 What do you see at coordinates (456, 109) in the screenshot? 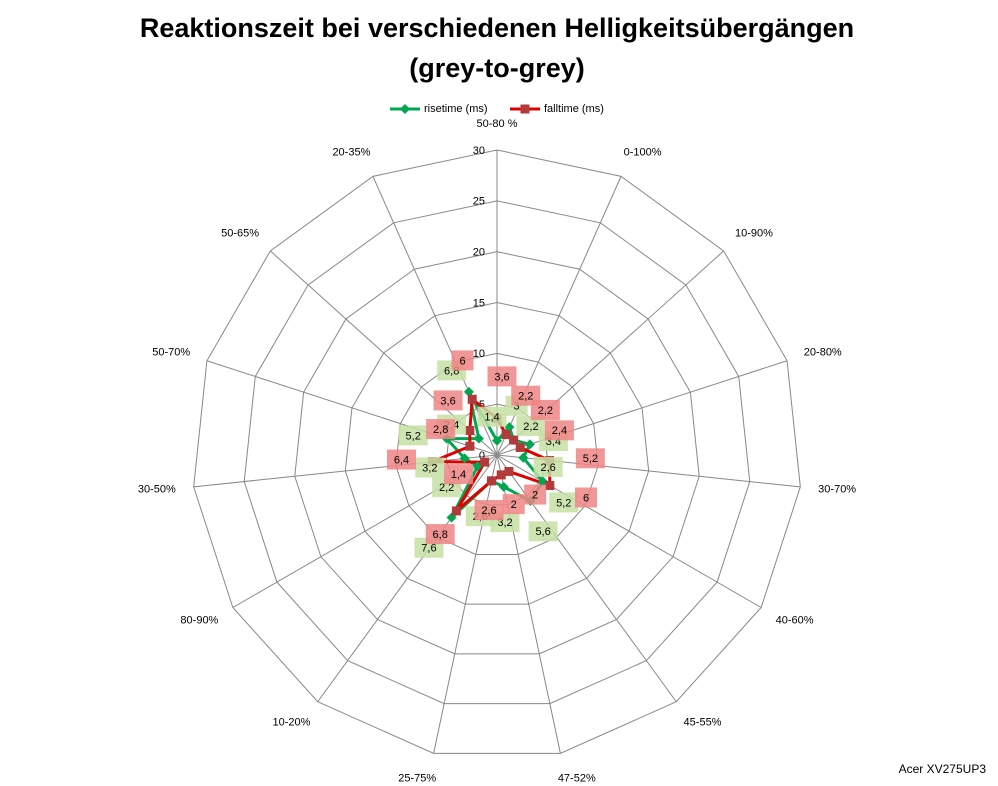
I see `legend-label: risetime (ms)` at bounding box center [456, 109].